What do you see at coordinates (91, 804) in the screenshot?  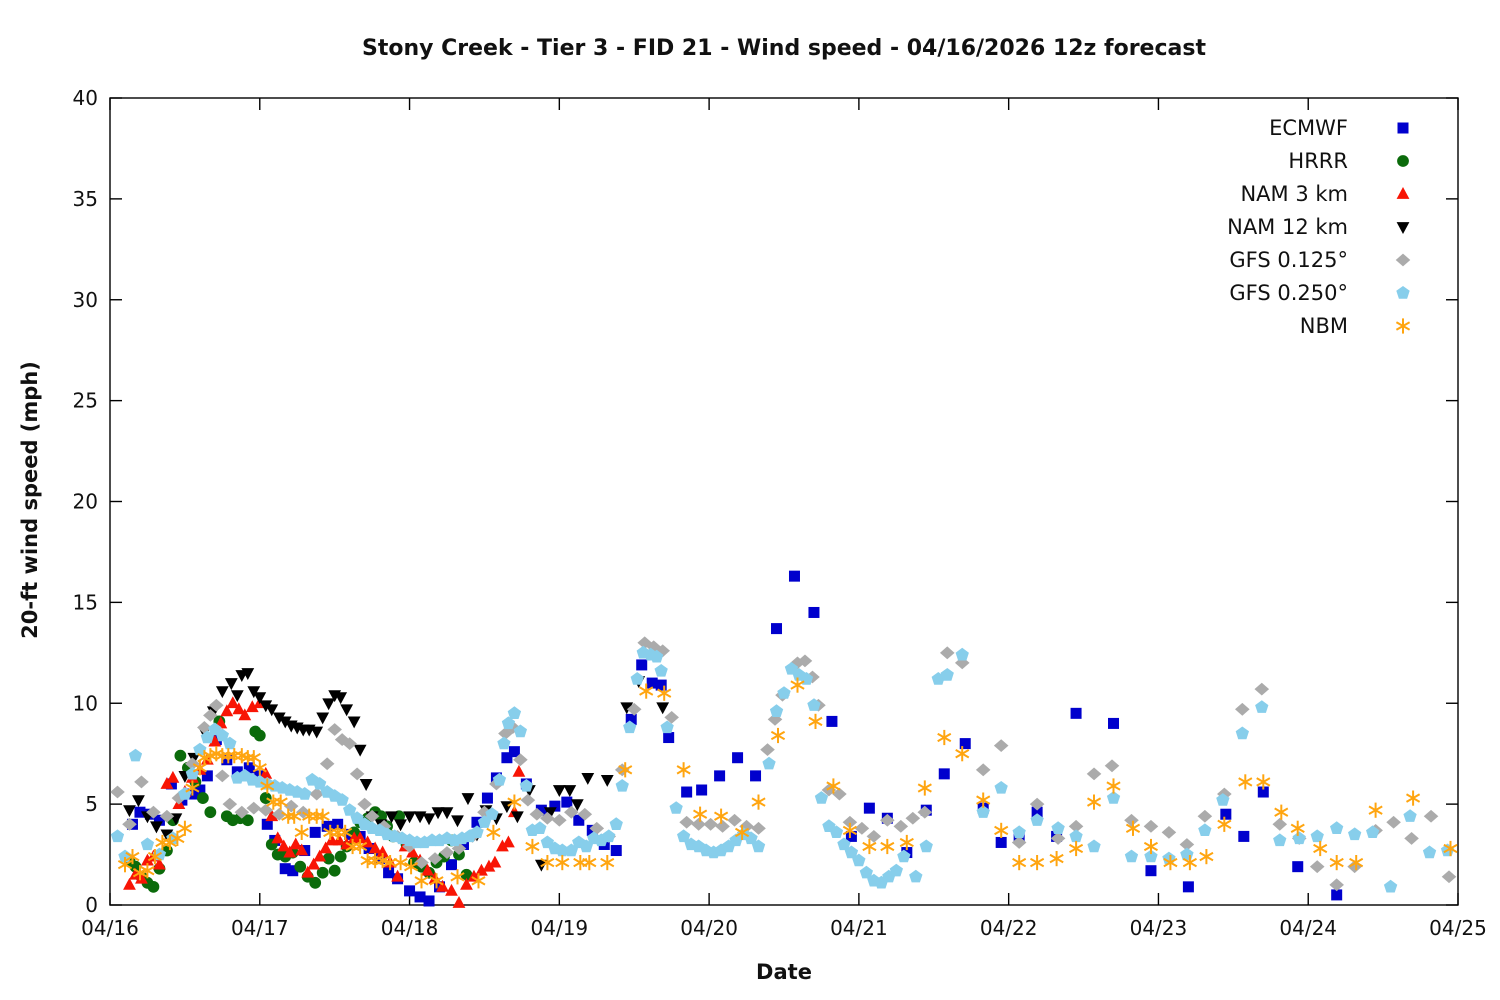 I see `y-tick-label: 5` at bounding box center [91, 804].